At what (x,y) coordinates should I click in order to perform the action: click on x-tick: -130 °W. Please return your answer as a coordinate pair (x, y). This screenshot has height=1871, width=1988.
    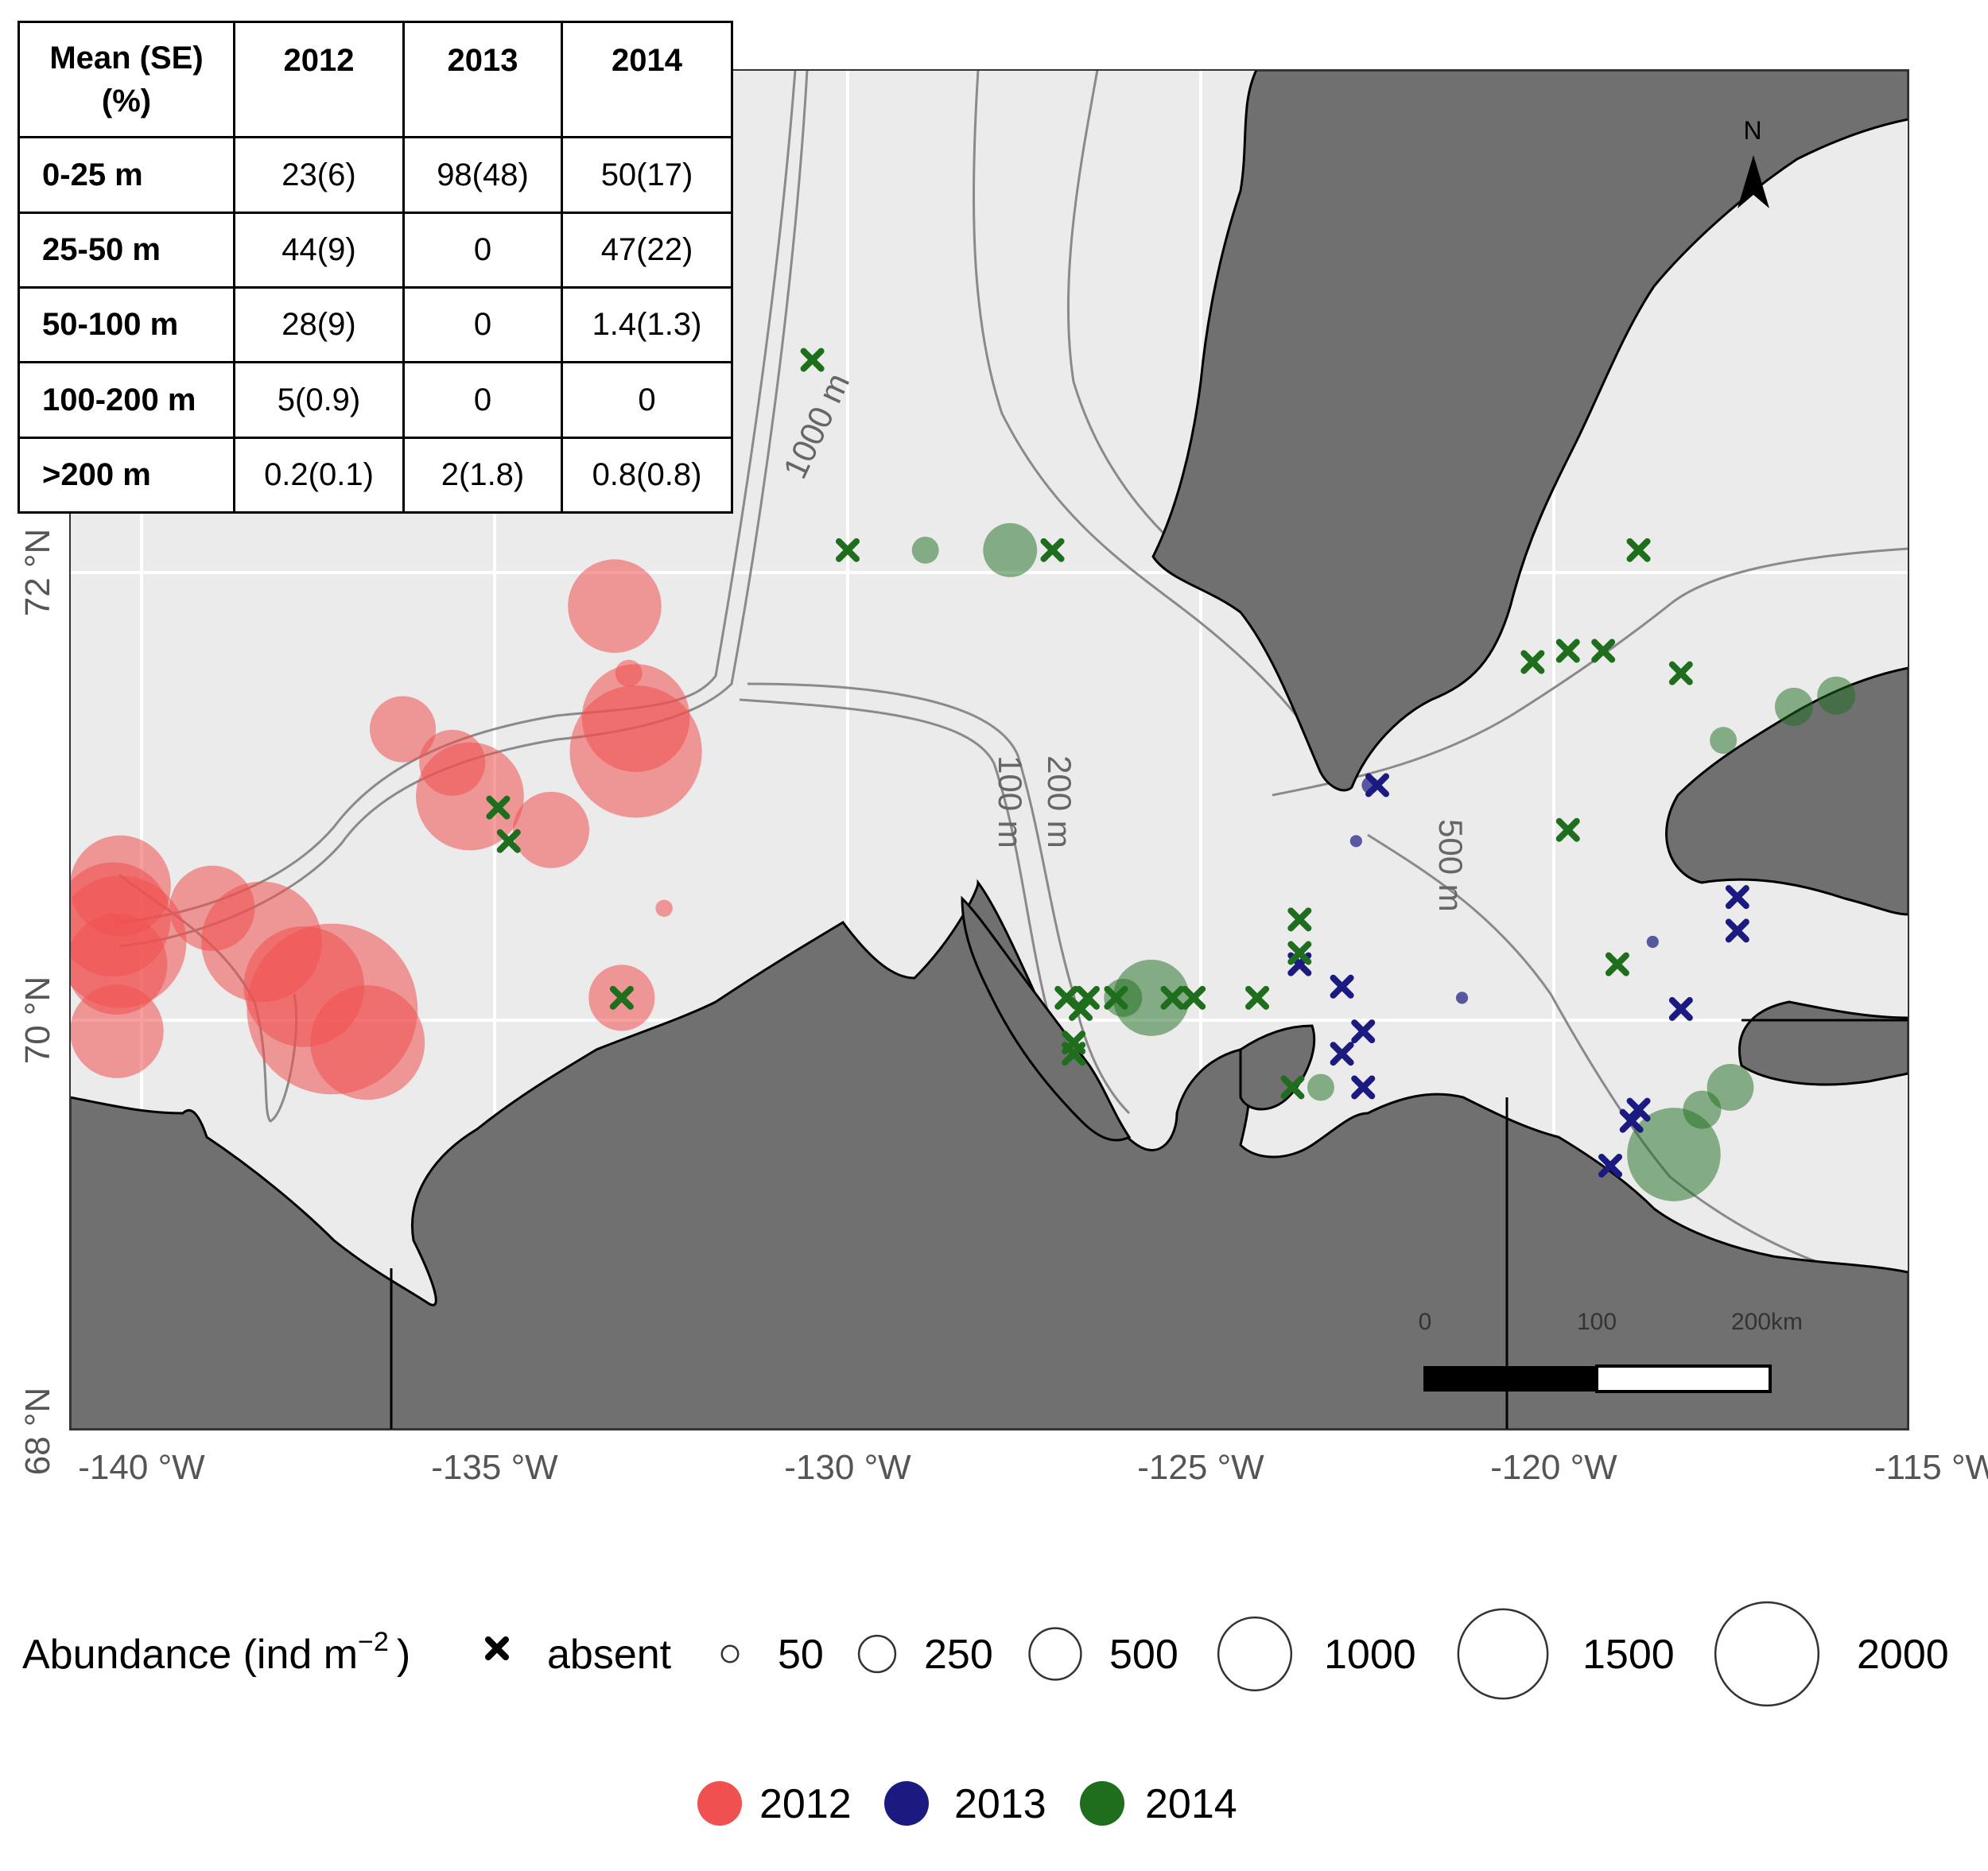
    Looking at the image, I should click on (847, 1468).